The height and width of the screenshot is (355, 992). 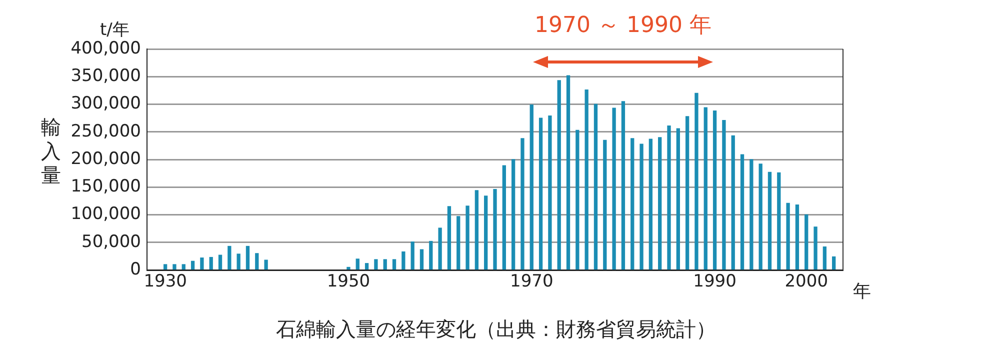 I want to click on y-tick-label: 50,000, so click(x=111, y=242).